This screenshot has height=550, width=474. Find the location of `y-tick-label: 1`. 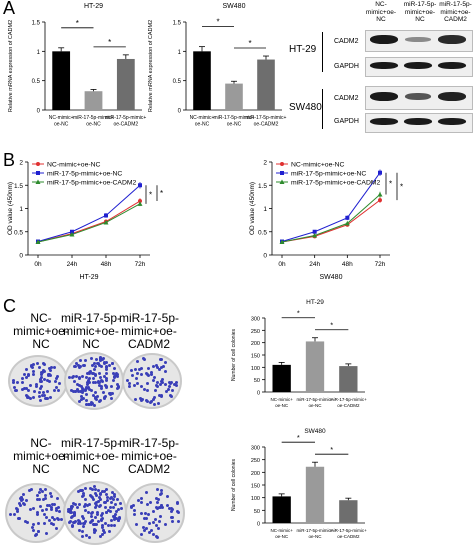

y-tick-label: 1 is located at coordinates (21, 209).